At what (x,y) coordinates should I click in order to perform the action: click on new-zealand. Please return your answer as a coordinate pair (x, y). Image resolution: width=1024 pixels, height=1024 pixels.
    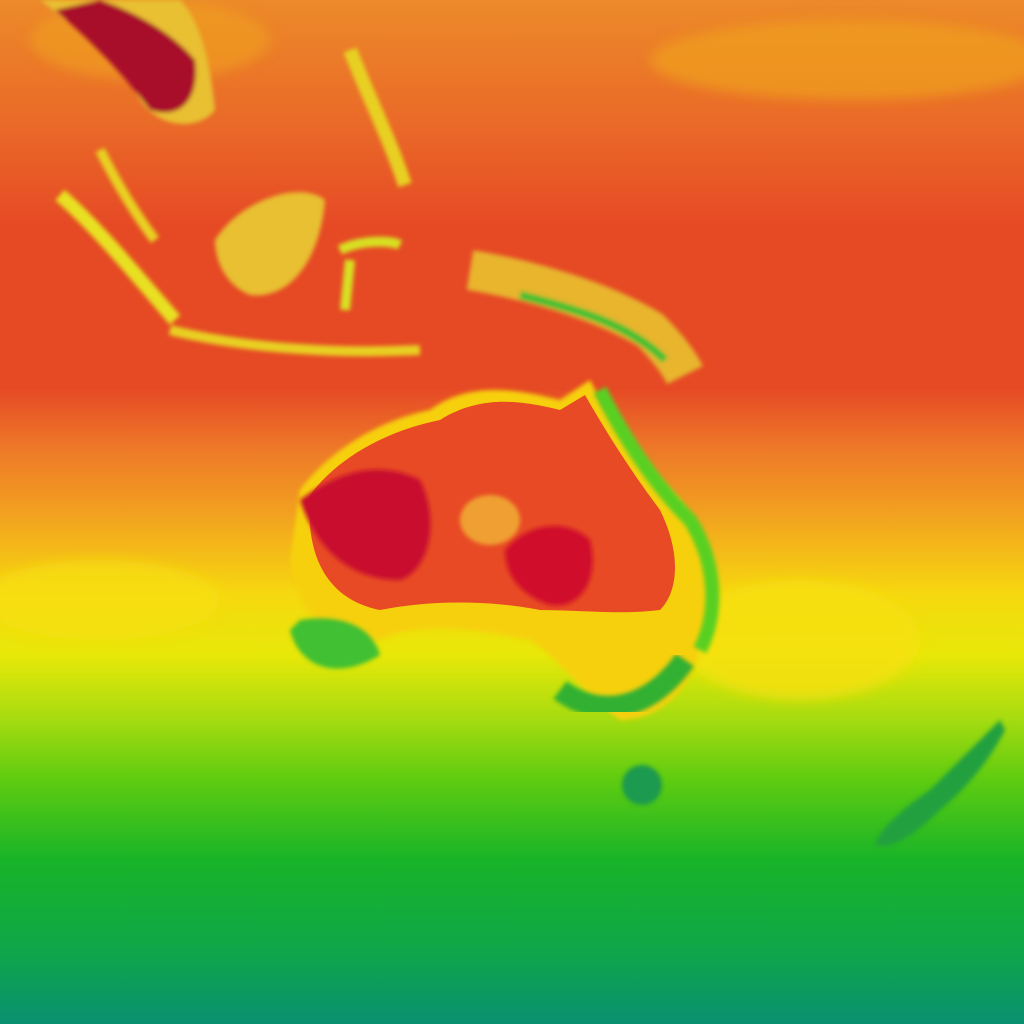
    Looking at the image, I should click on (940, 783).